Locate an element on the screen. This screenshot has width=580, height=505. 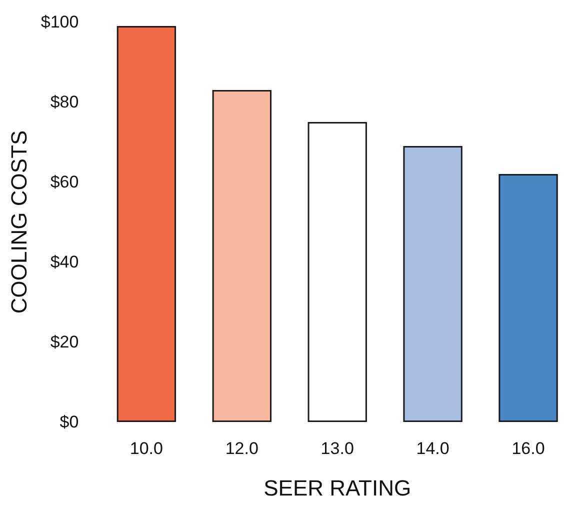
x-axis-title: SEER RATING is located at coordinates (338, 488).